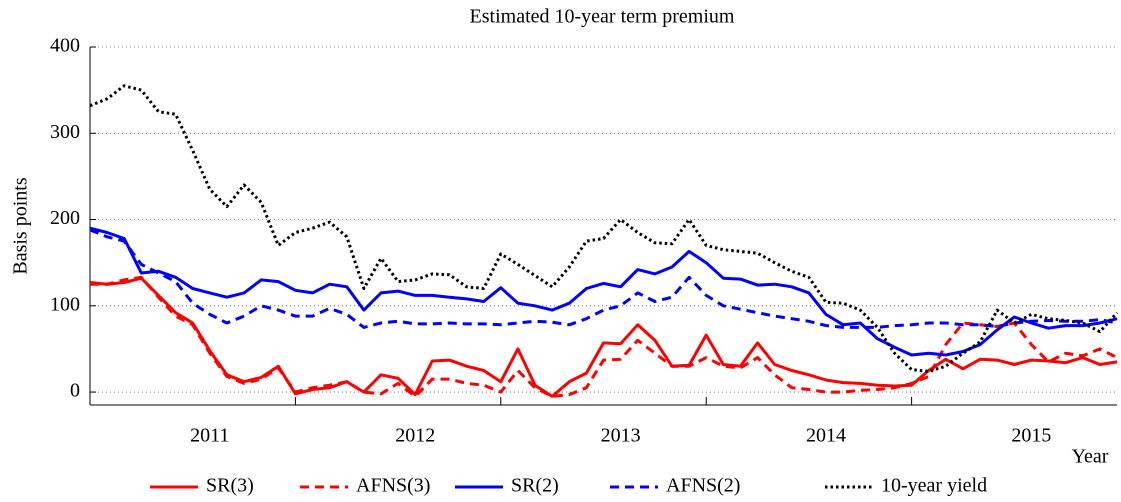  What do you see at coordinates (21, 225) in the screenshot?
I see `y-axis-label: Basis points` at bounding box center [21, 225].